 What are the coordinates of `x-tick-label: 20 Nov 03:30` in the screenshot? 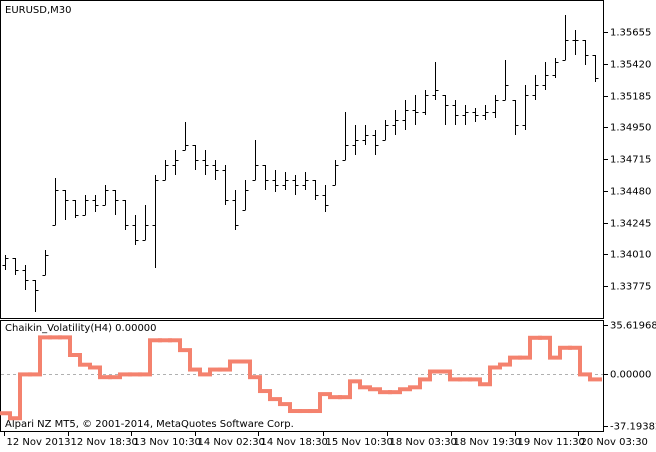 It's located at (614, 442).